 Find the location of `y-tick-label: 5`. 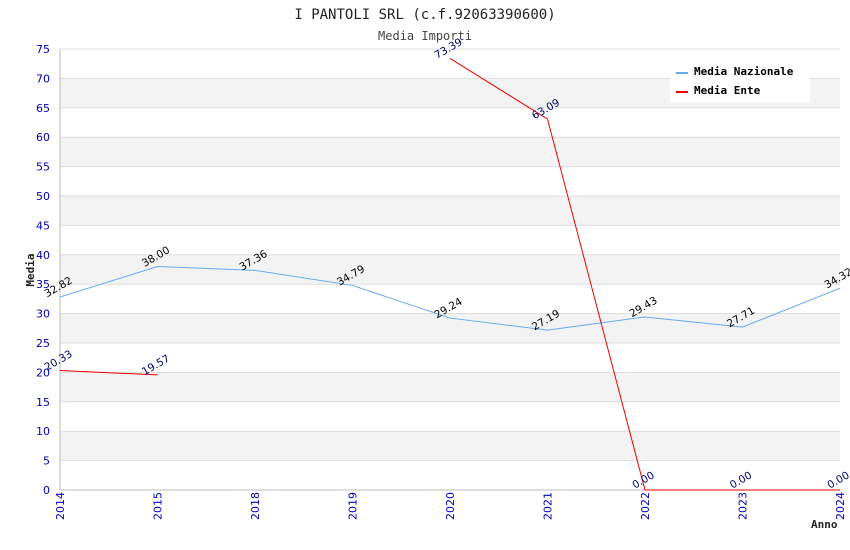

y-tick-label: 5 is located at coordinates (46, 461).